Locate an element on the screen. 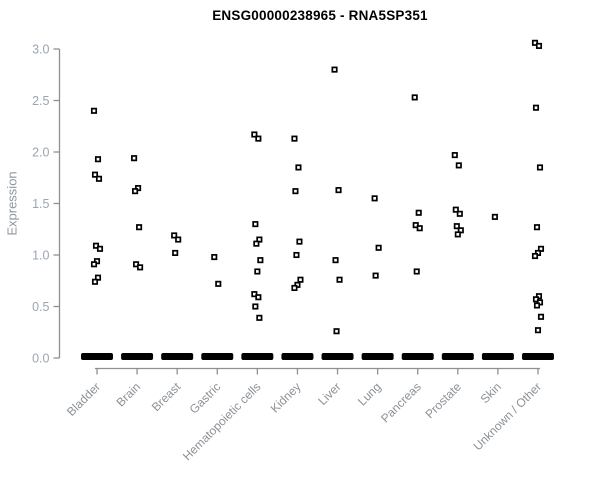 The width and height of the screenshot is (600, 500). category-label: Brain is located at coordinates (129, 395).